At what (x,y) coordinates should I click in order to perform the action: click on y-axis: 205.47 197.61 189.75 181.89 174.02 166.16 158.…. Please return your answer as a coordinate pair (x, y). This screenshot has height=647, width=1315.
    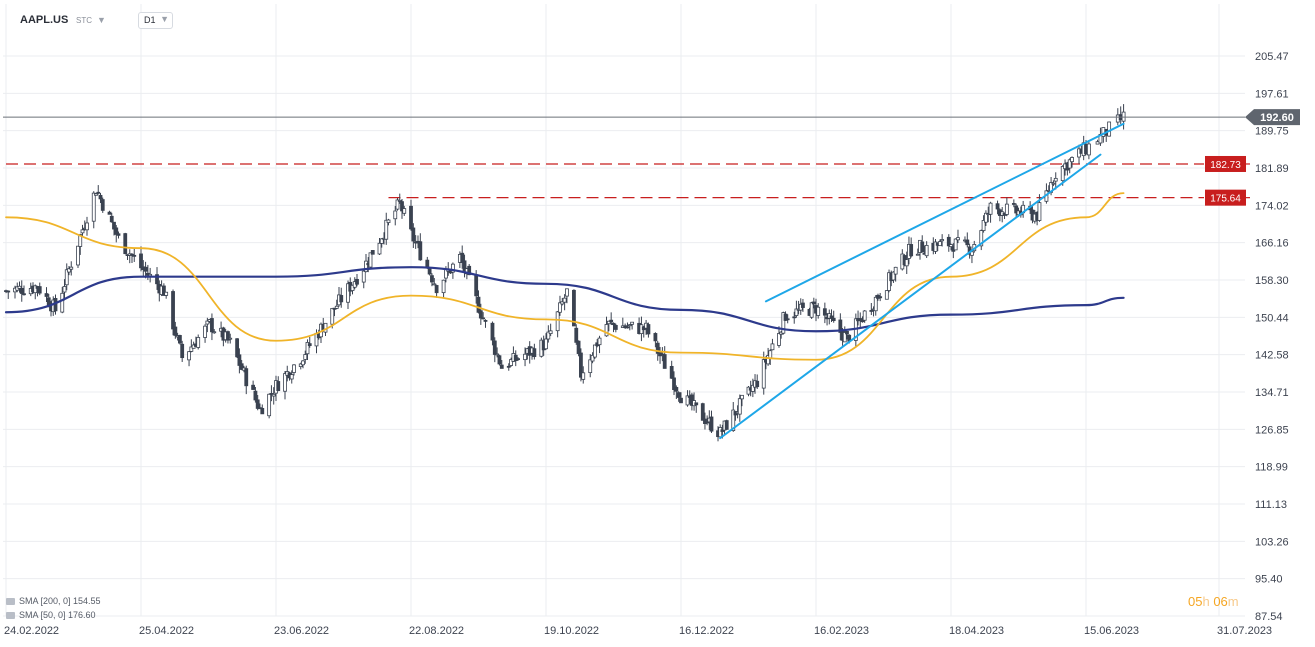
    Looking at the image, I should click on (1272, 337).